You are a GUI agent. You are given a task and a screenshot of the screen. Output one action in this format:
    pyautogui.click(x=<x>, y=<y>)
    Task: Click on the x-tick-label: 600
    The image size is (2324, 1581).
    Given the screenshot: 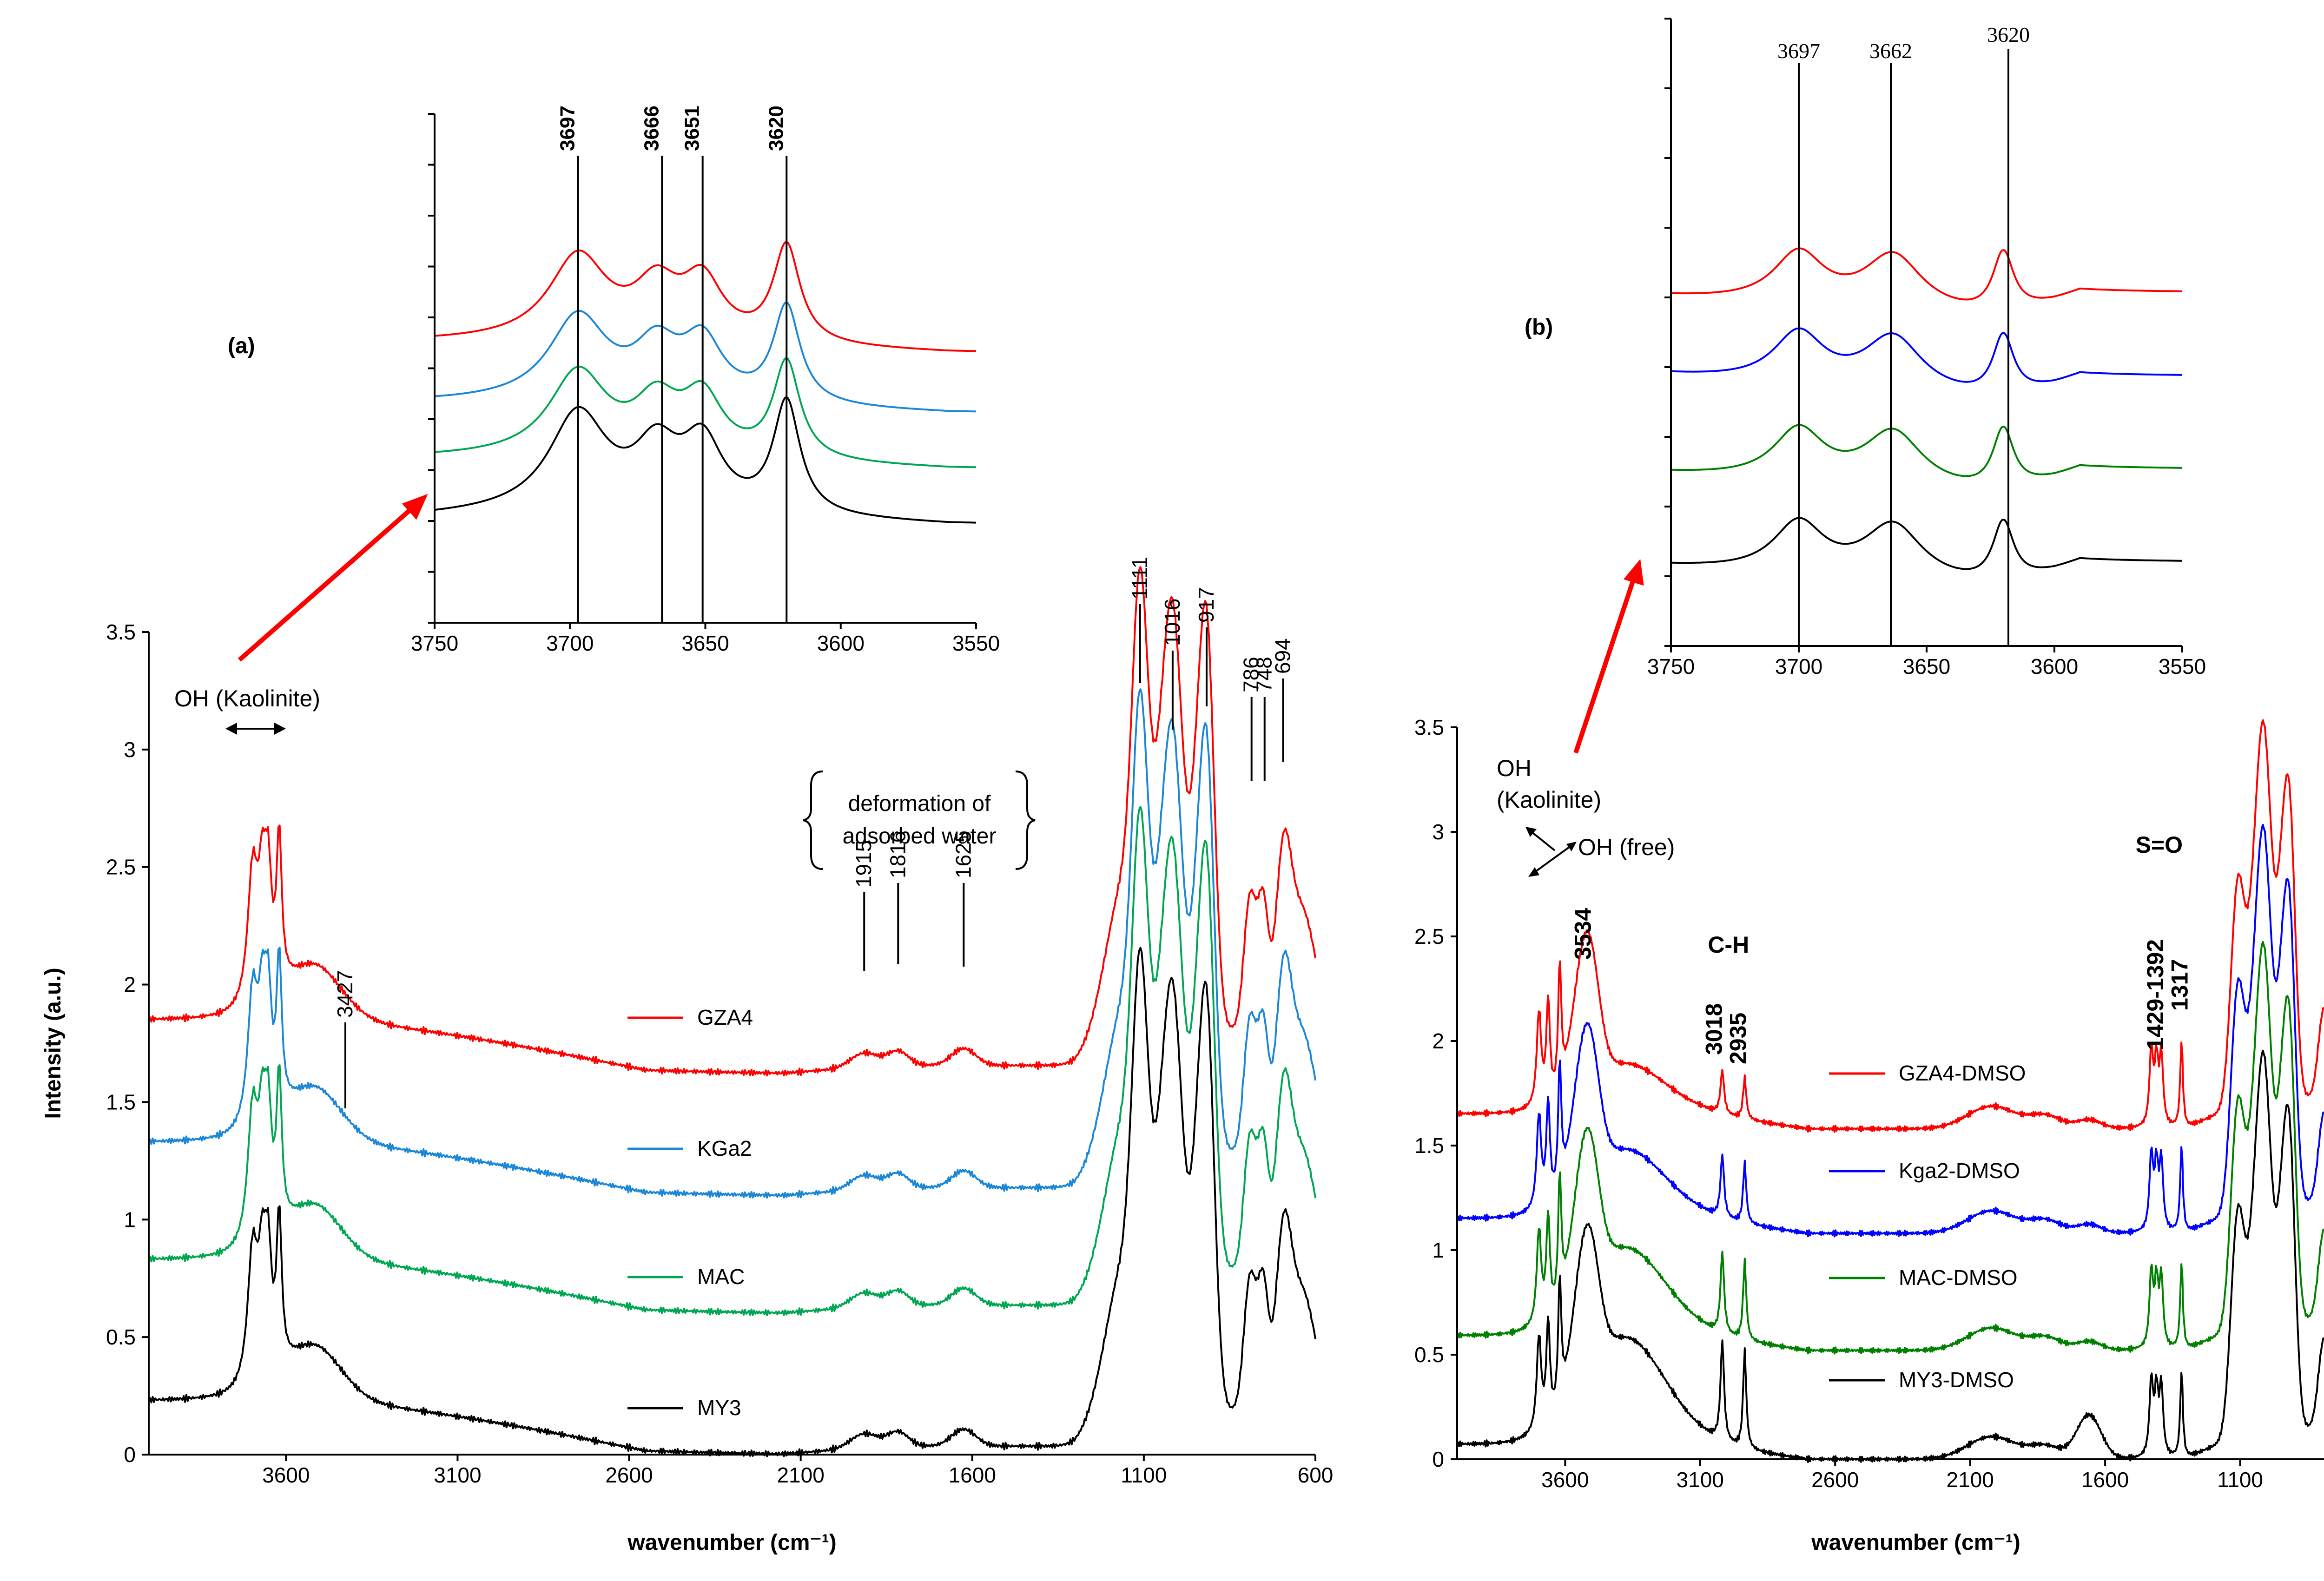 What is the action you would take?
    pyautogui.click(x=1316, y=1475)
    